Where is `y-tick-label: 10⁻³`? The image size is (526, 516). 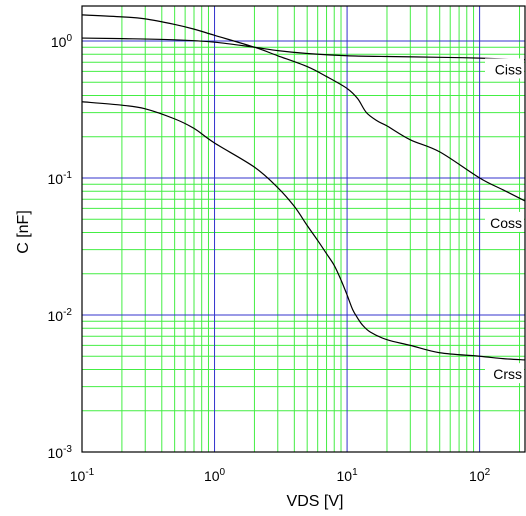 y-tick-label: 10⁻³ is located at coordinates (60, 452).